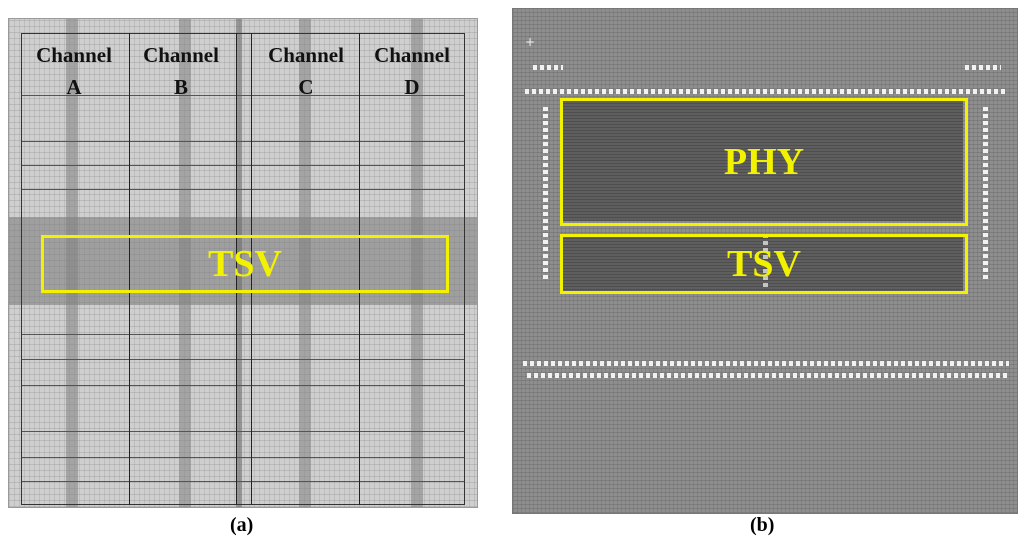 The image size is (1024, 553). I want to click on tsv-via-column, so click(765, 262).